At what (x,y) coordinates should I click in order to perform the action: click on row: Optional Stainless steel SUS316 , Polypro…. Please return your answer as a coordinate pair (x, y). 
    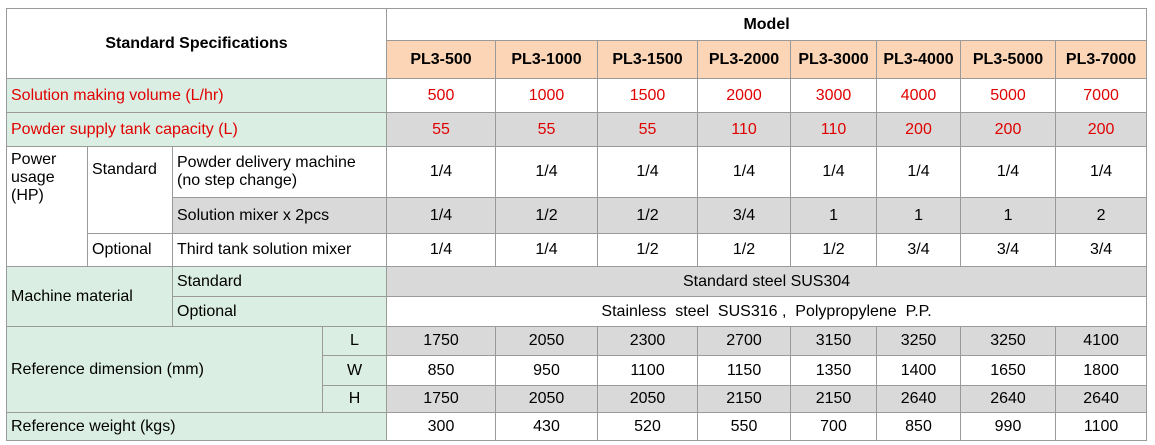
    Looking at the image, I should click on (577, 311).